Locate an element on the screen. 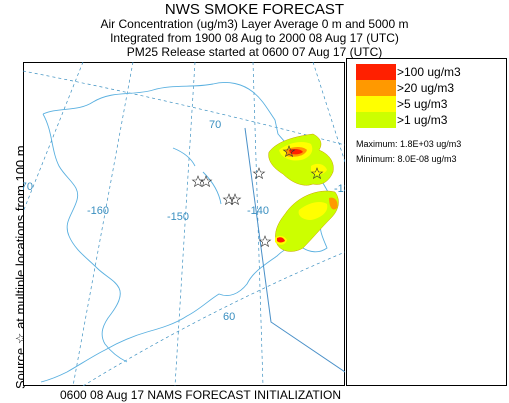  legend-row-1: >1 ug/m3 is located at coordinates (431, 120).